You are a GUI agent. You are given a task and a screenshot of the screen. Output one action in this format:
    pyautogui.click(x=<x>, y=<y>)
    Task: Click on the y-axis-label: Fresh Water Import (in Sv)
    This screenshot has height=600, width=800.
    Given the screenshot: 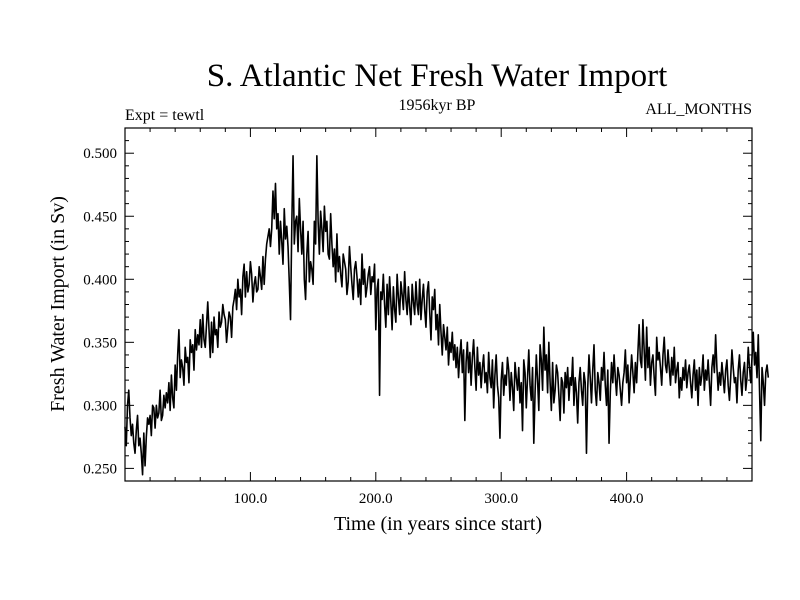 What is the action you would take?
    pyautogui.click(x=58, y=304)
    